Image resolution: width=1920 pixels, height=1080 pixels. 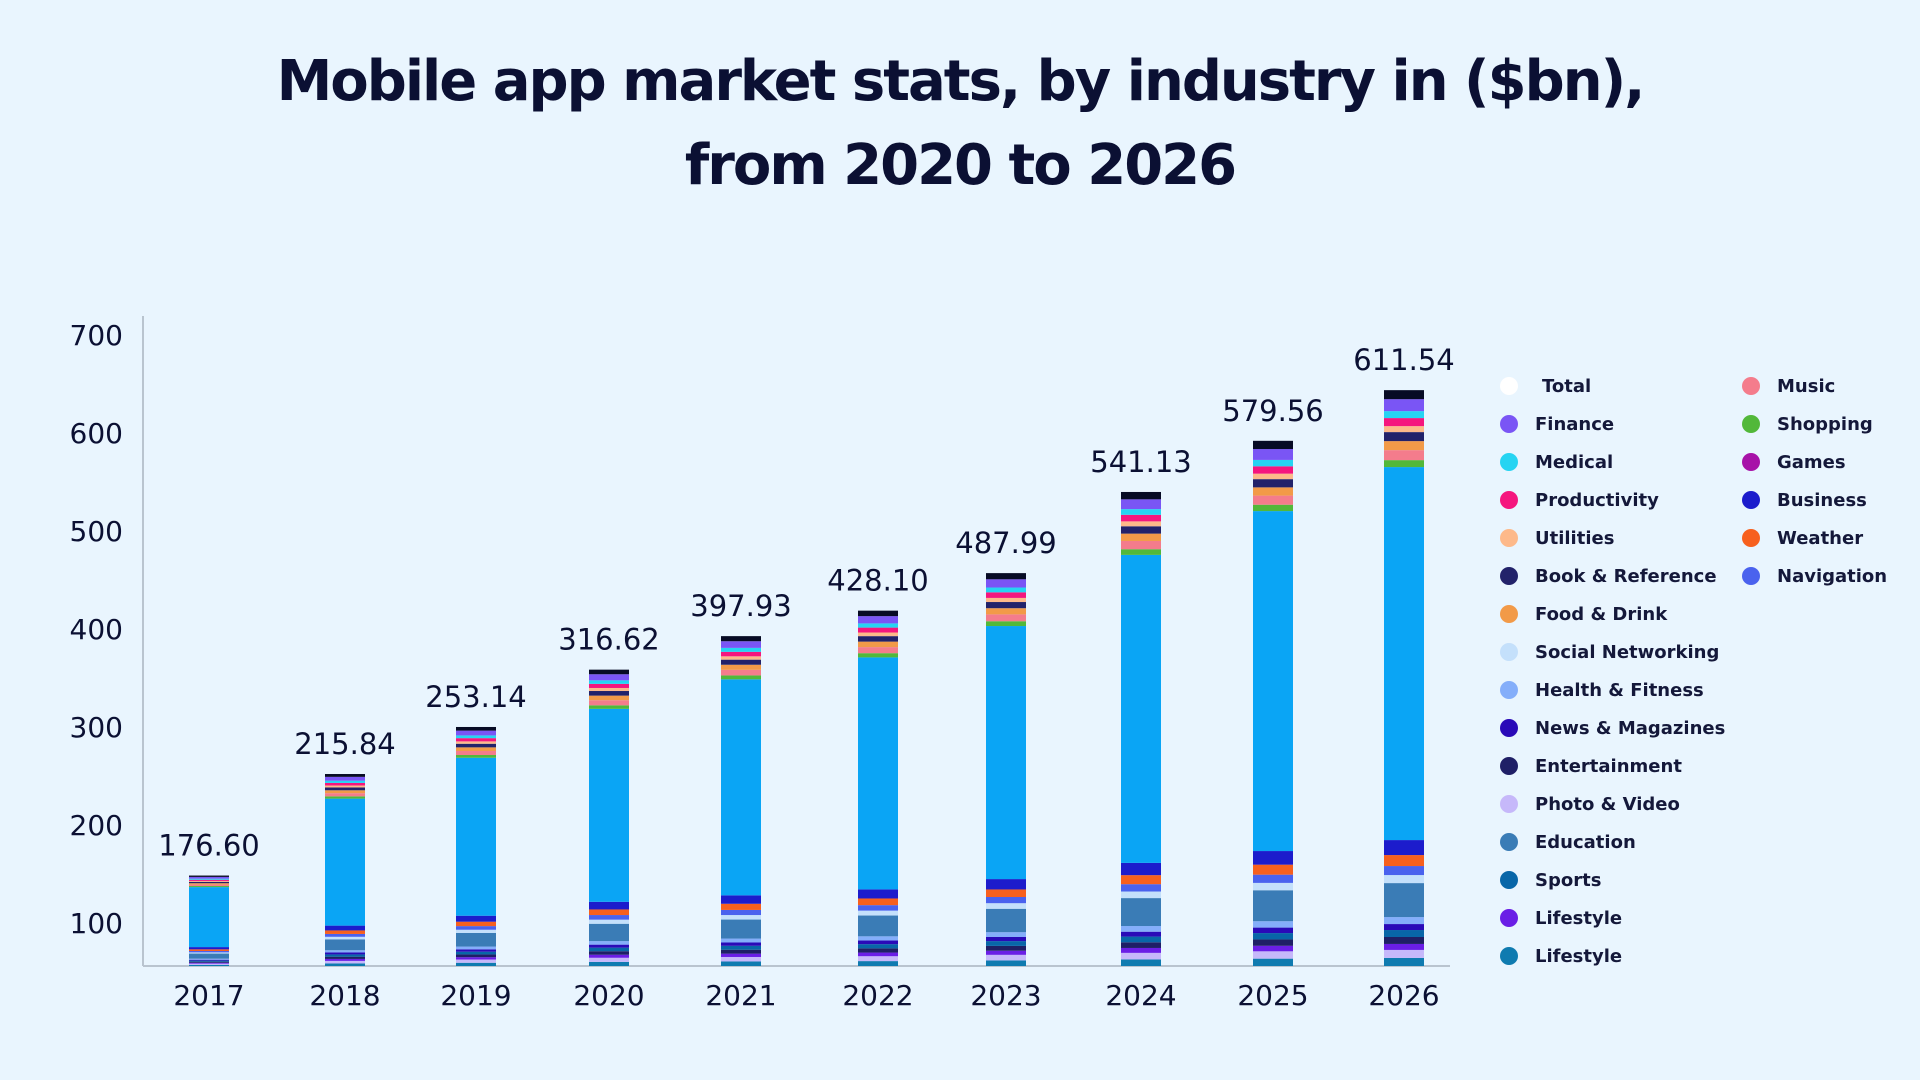 What do you see at coordinates (1404, 927) in the screenshot?
I see `bar-segment-news-magazines-2026` at bounding box center [1404, 927].